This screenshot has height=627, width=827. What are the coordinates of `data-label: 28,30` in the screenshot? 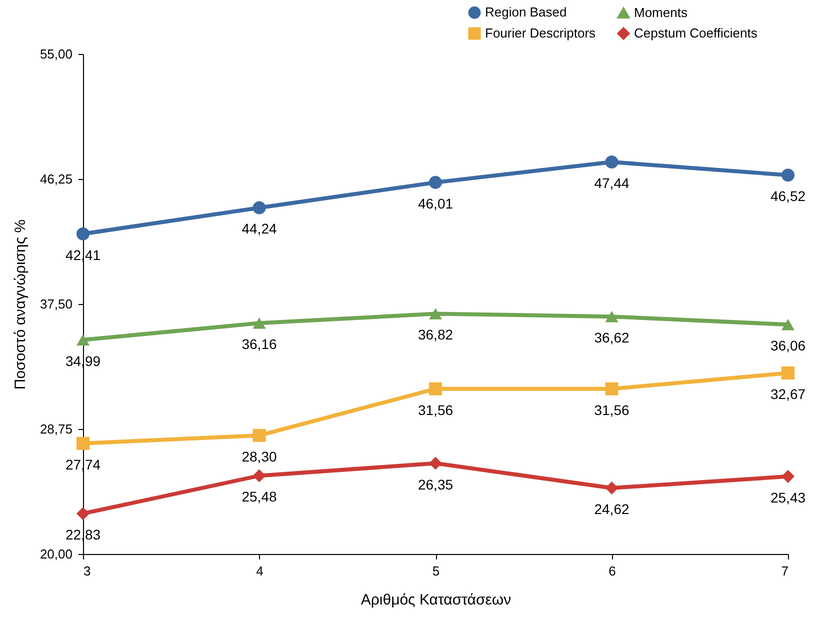 It's located at (259, 456).